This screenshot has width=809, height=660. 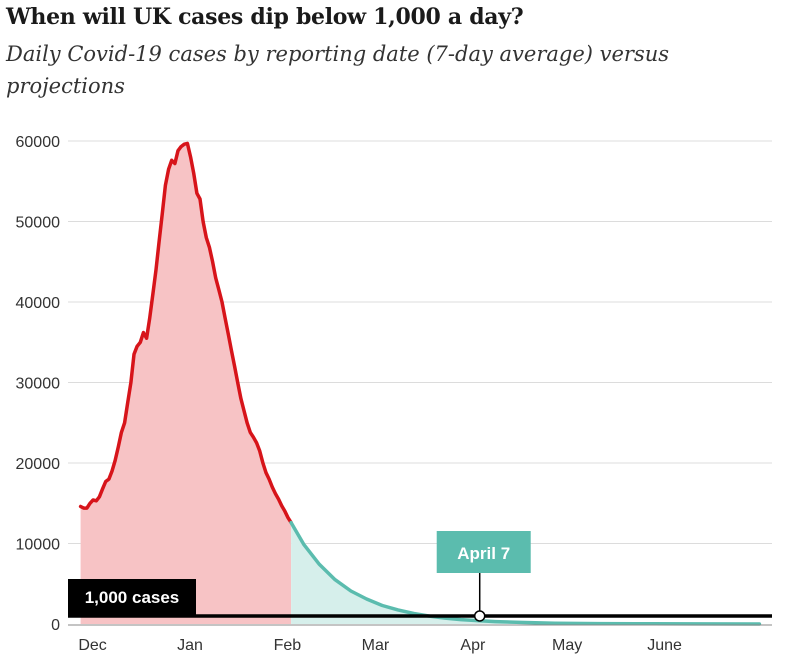 What do you see at coordinates (190, 645) in the screenshot?
I see `x-tick-label: Jan` at bounding box center [190, 645].